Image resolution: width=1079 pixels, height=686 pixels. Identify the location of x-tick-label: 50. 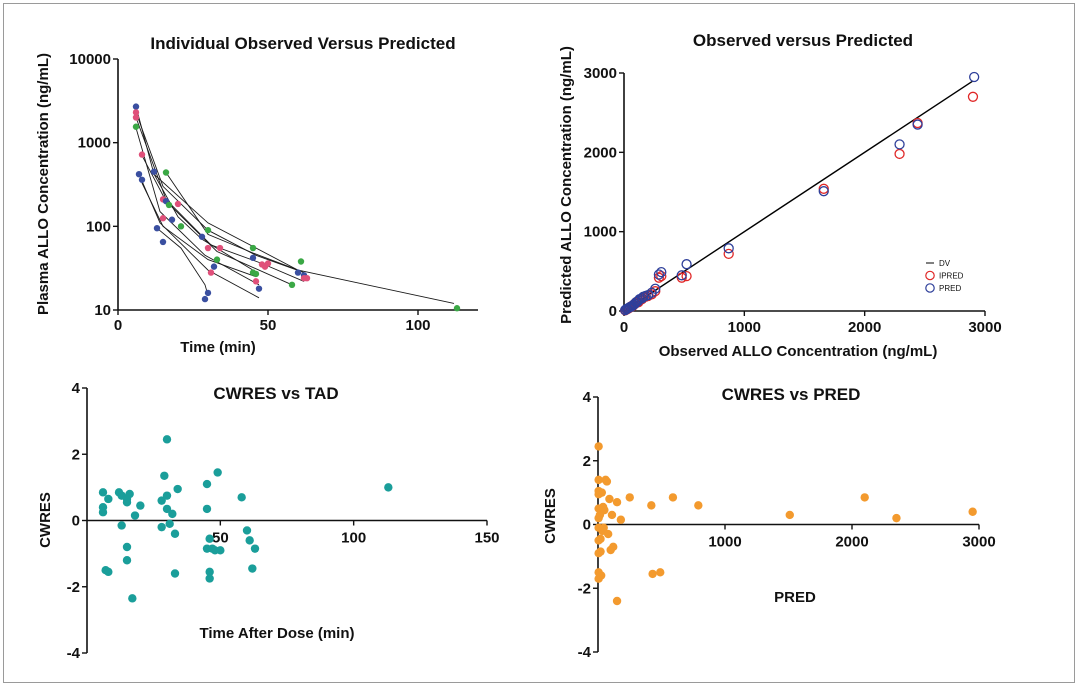
(220, 538).